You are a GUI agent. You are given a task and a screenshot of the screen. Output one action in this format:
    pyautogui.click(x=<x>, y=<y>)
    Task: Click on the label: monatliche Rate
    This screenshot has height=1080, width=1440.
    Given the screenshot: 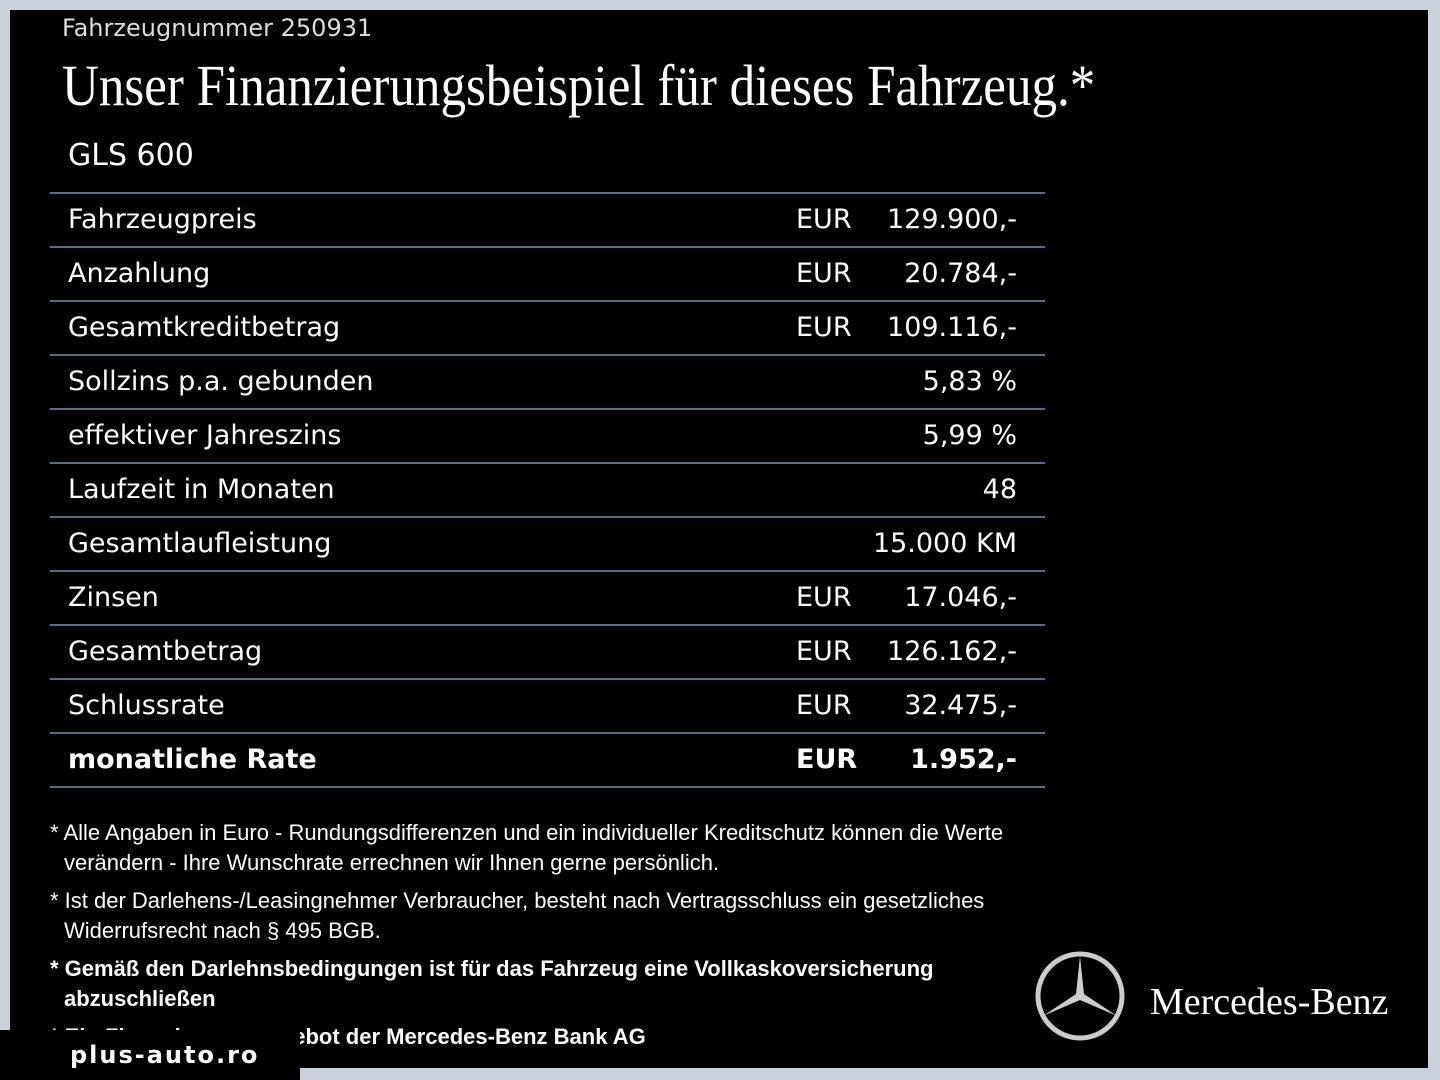 What is the action you would take?
    pyautogui.click(x=192, y=759)
    